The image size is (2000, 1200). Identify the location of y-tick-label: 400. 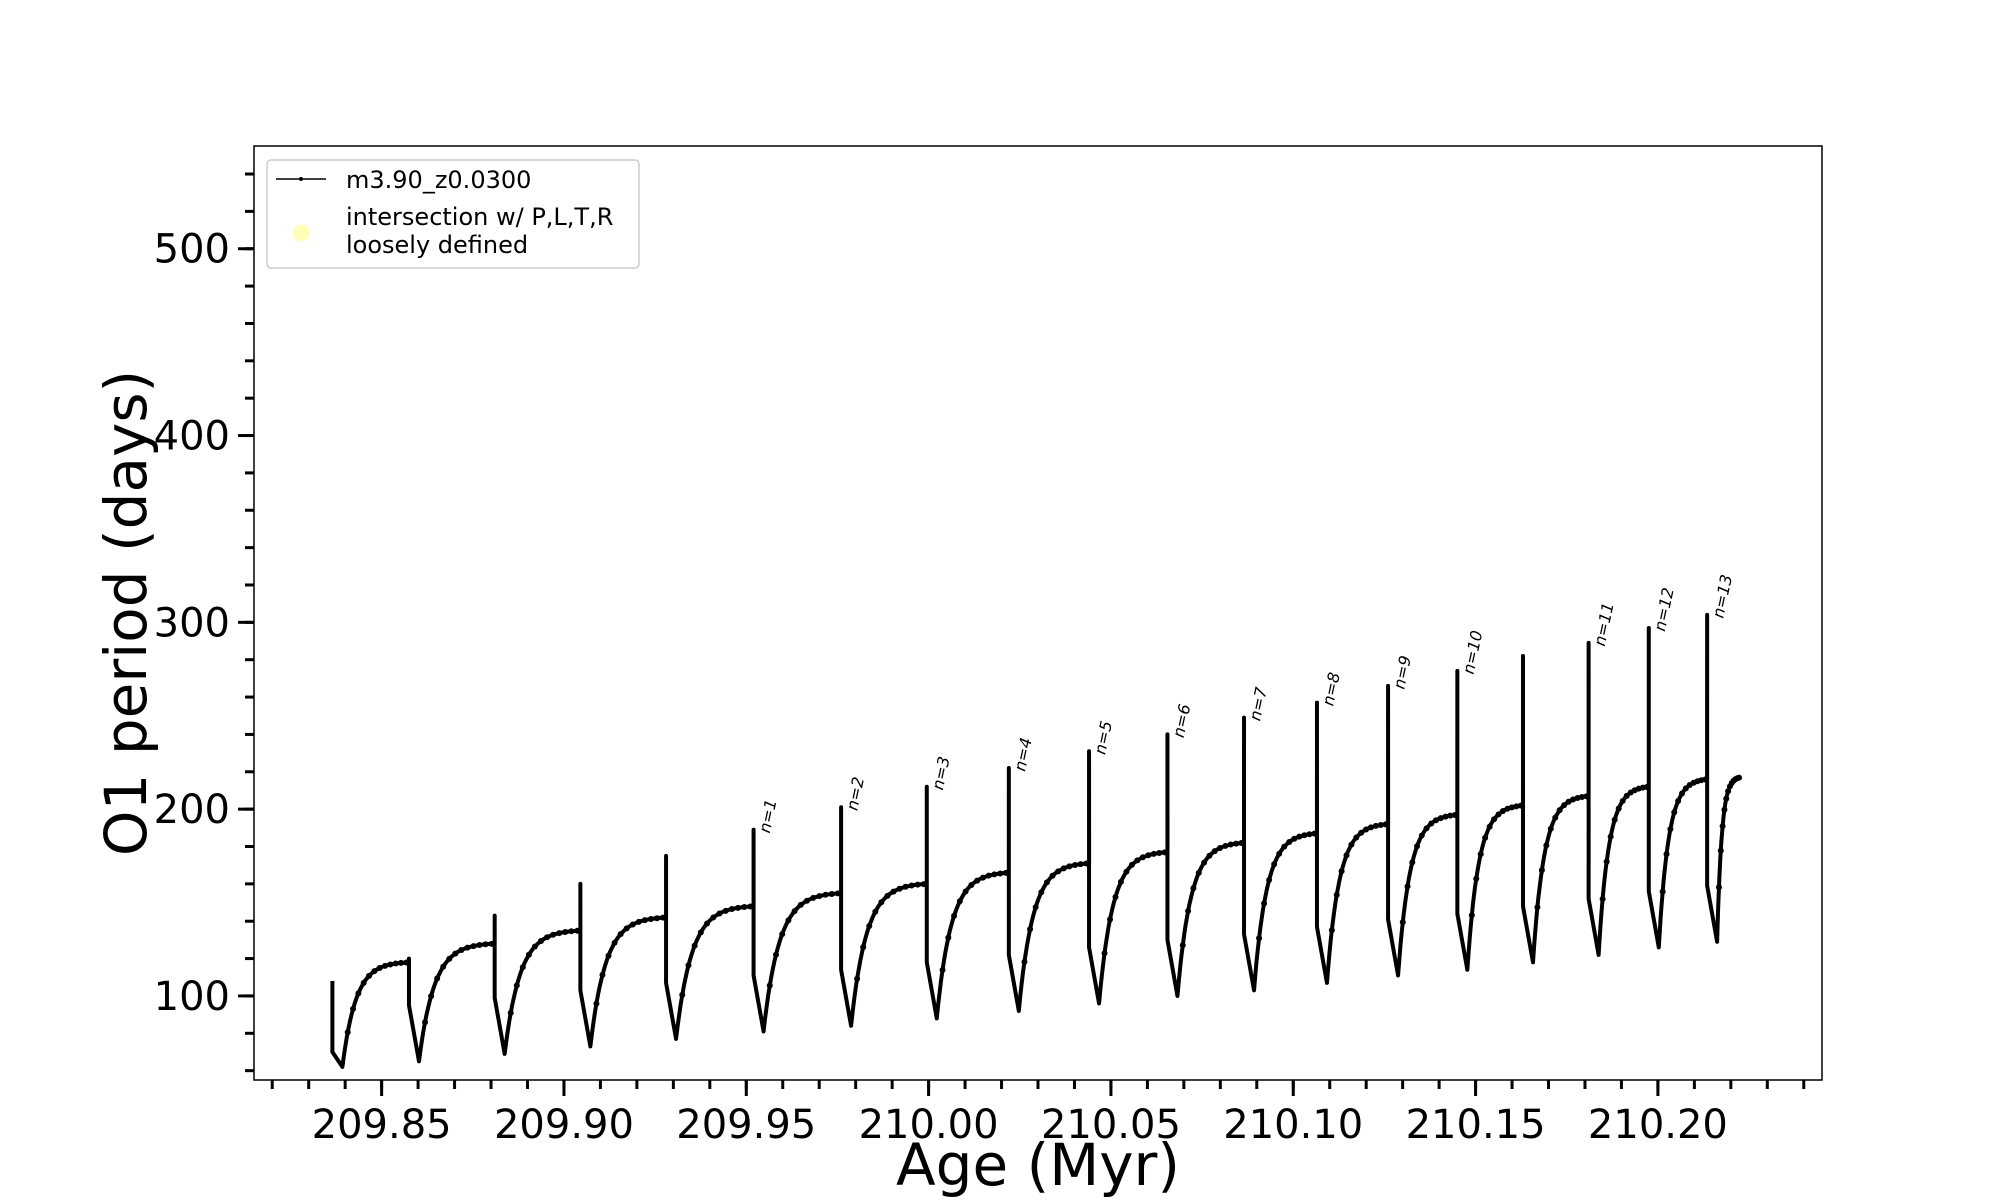
(192, 437).